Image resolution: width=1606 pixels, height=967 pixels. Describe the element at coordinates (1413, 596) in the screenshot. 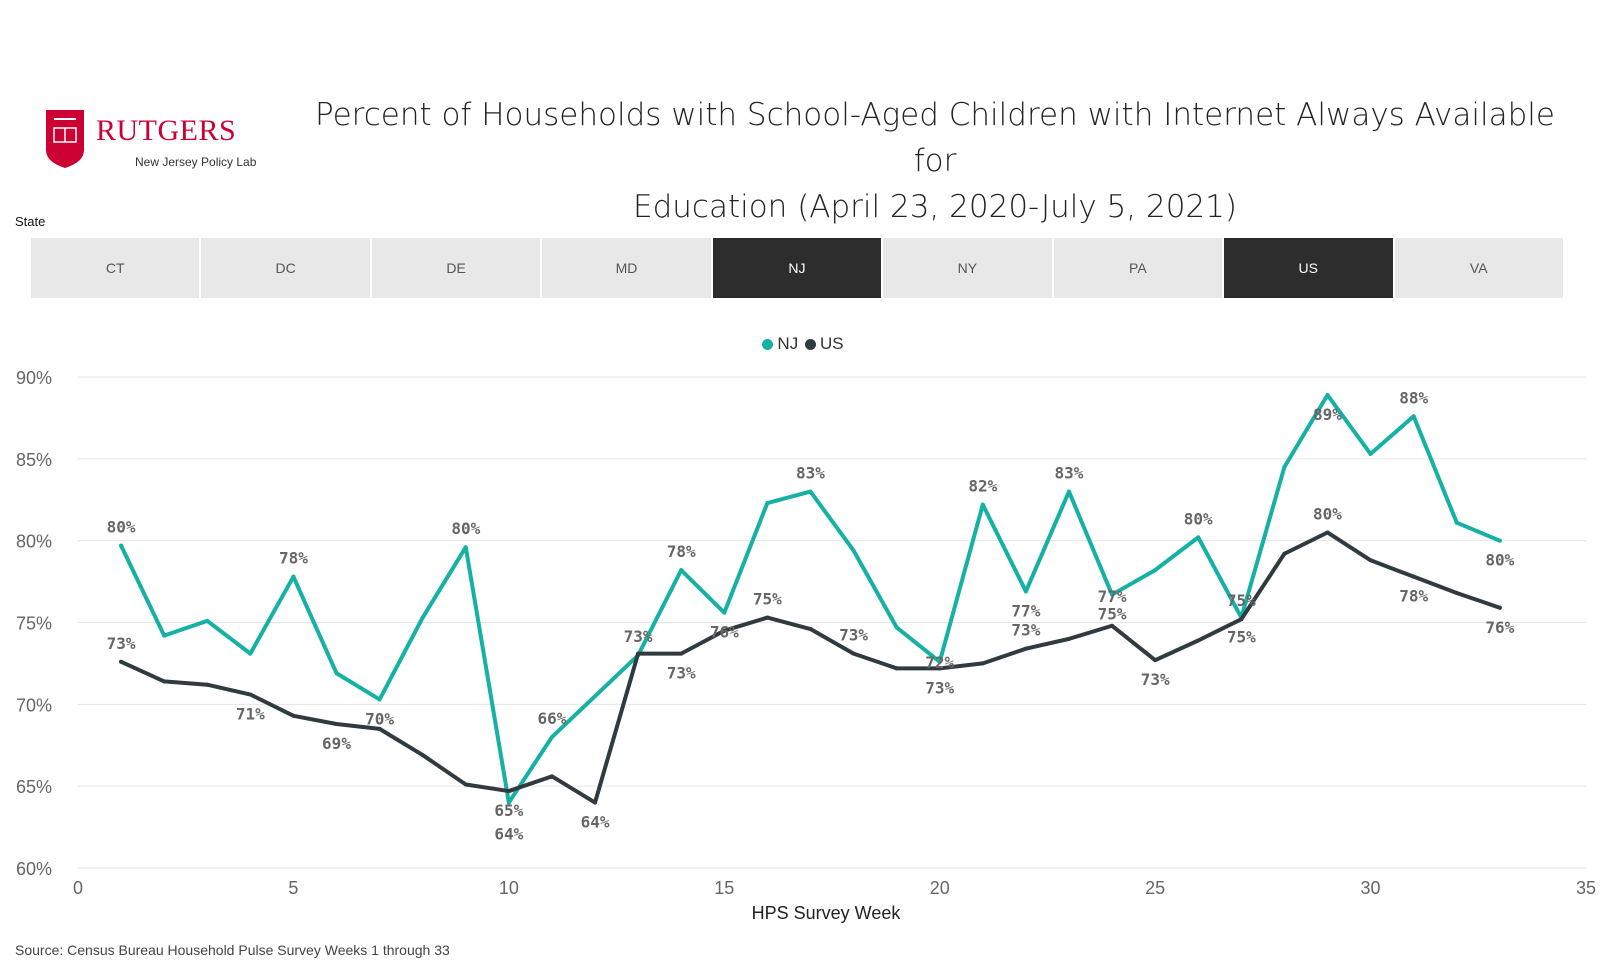

I see `data-label-us: 78%` at that location.